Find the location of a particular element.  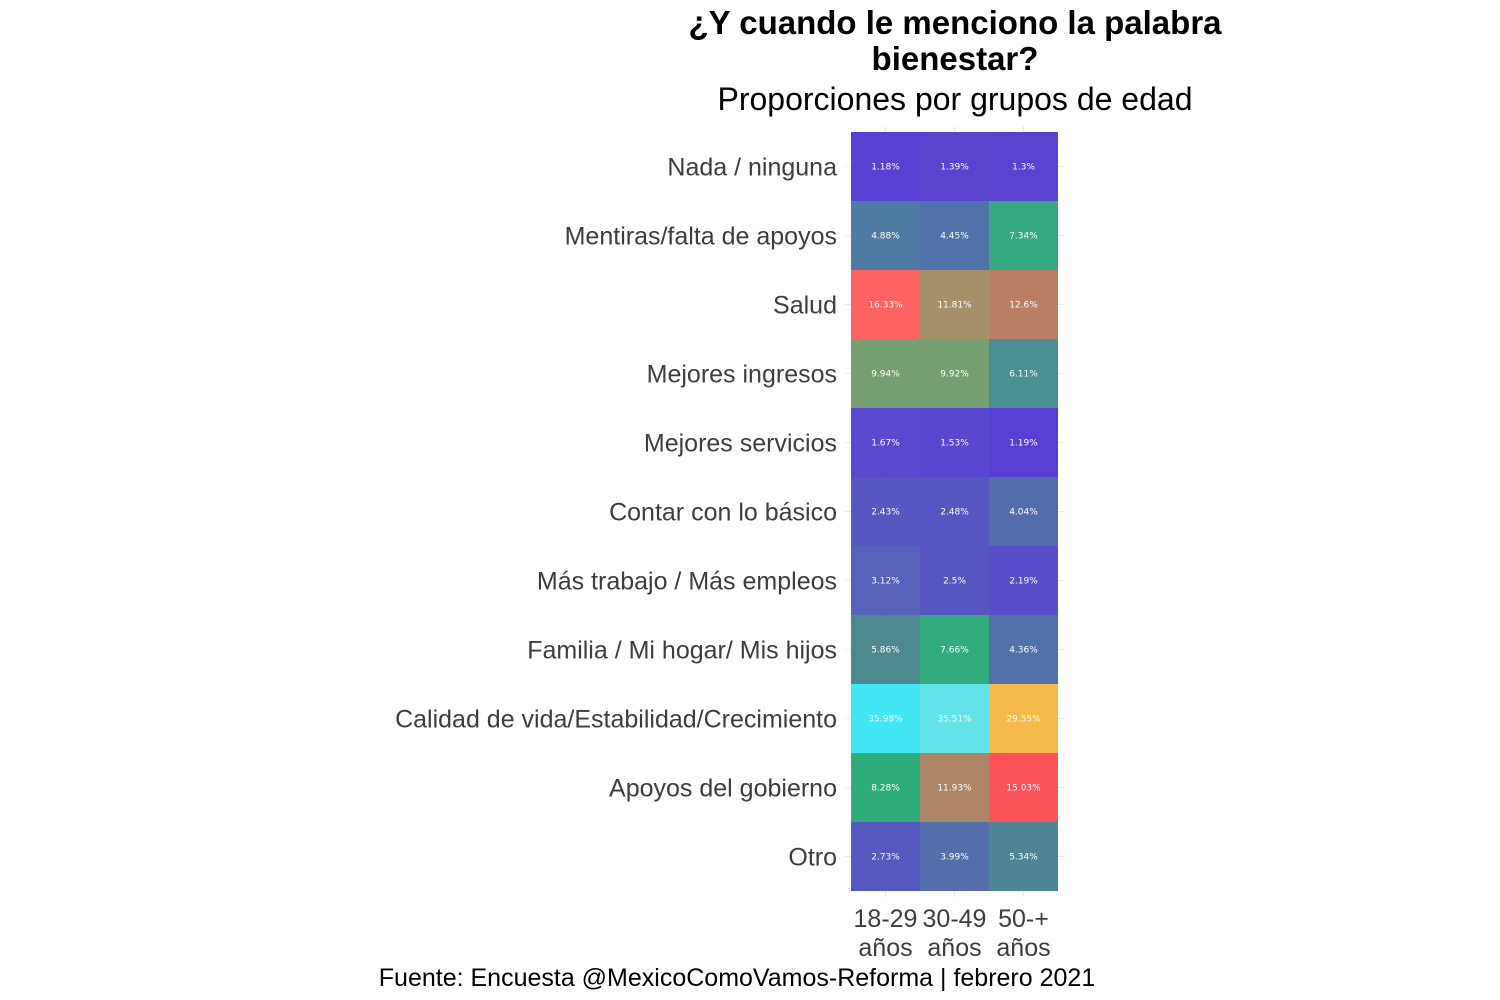

cell-value-label: 7.34% is located at coordinates (1023, 237).